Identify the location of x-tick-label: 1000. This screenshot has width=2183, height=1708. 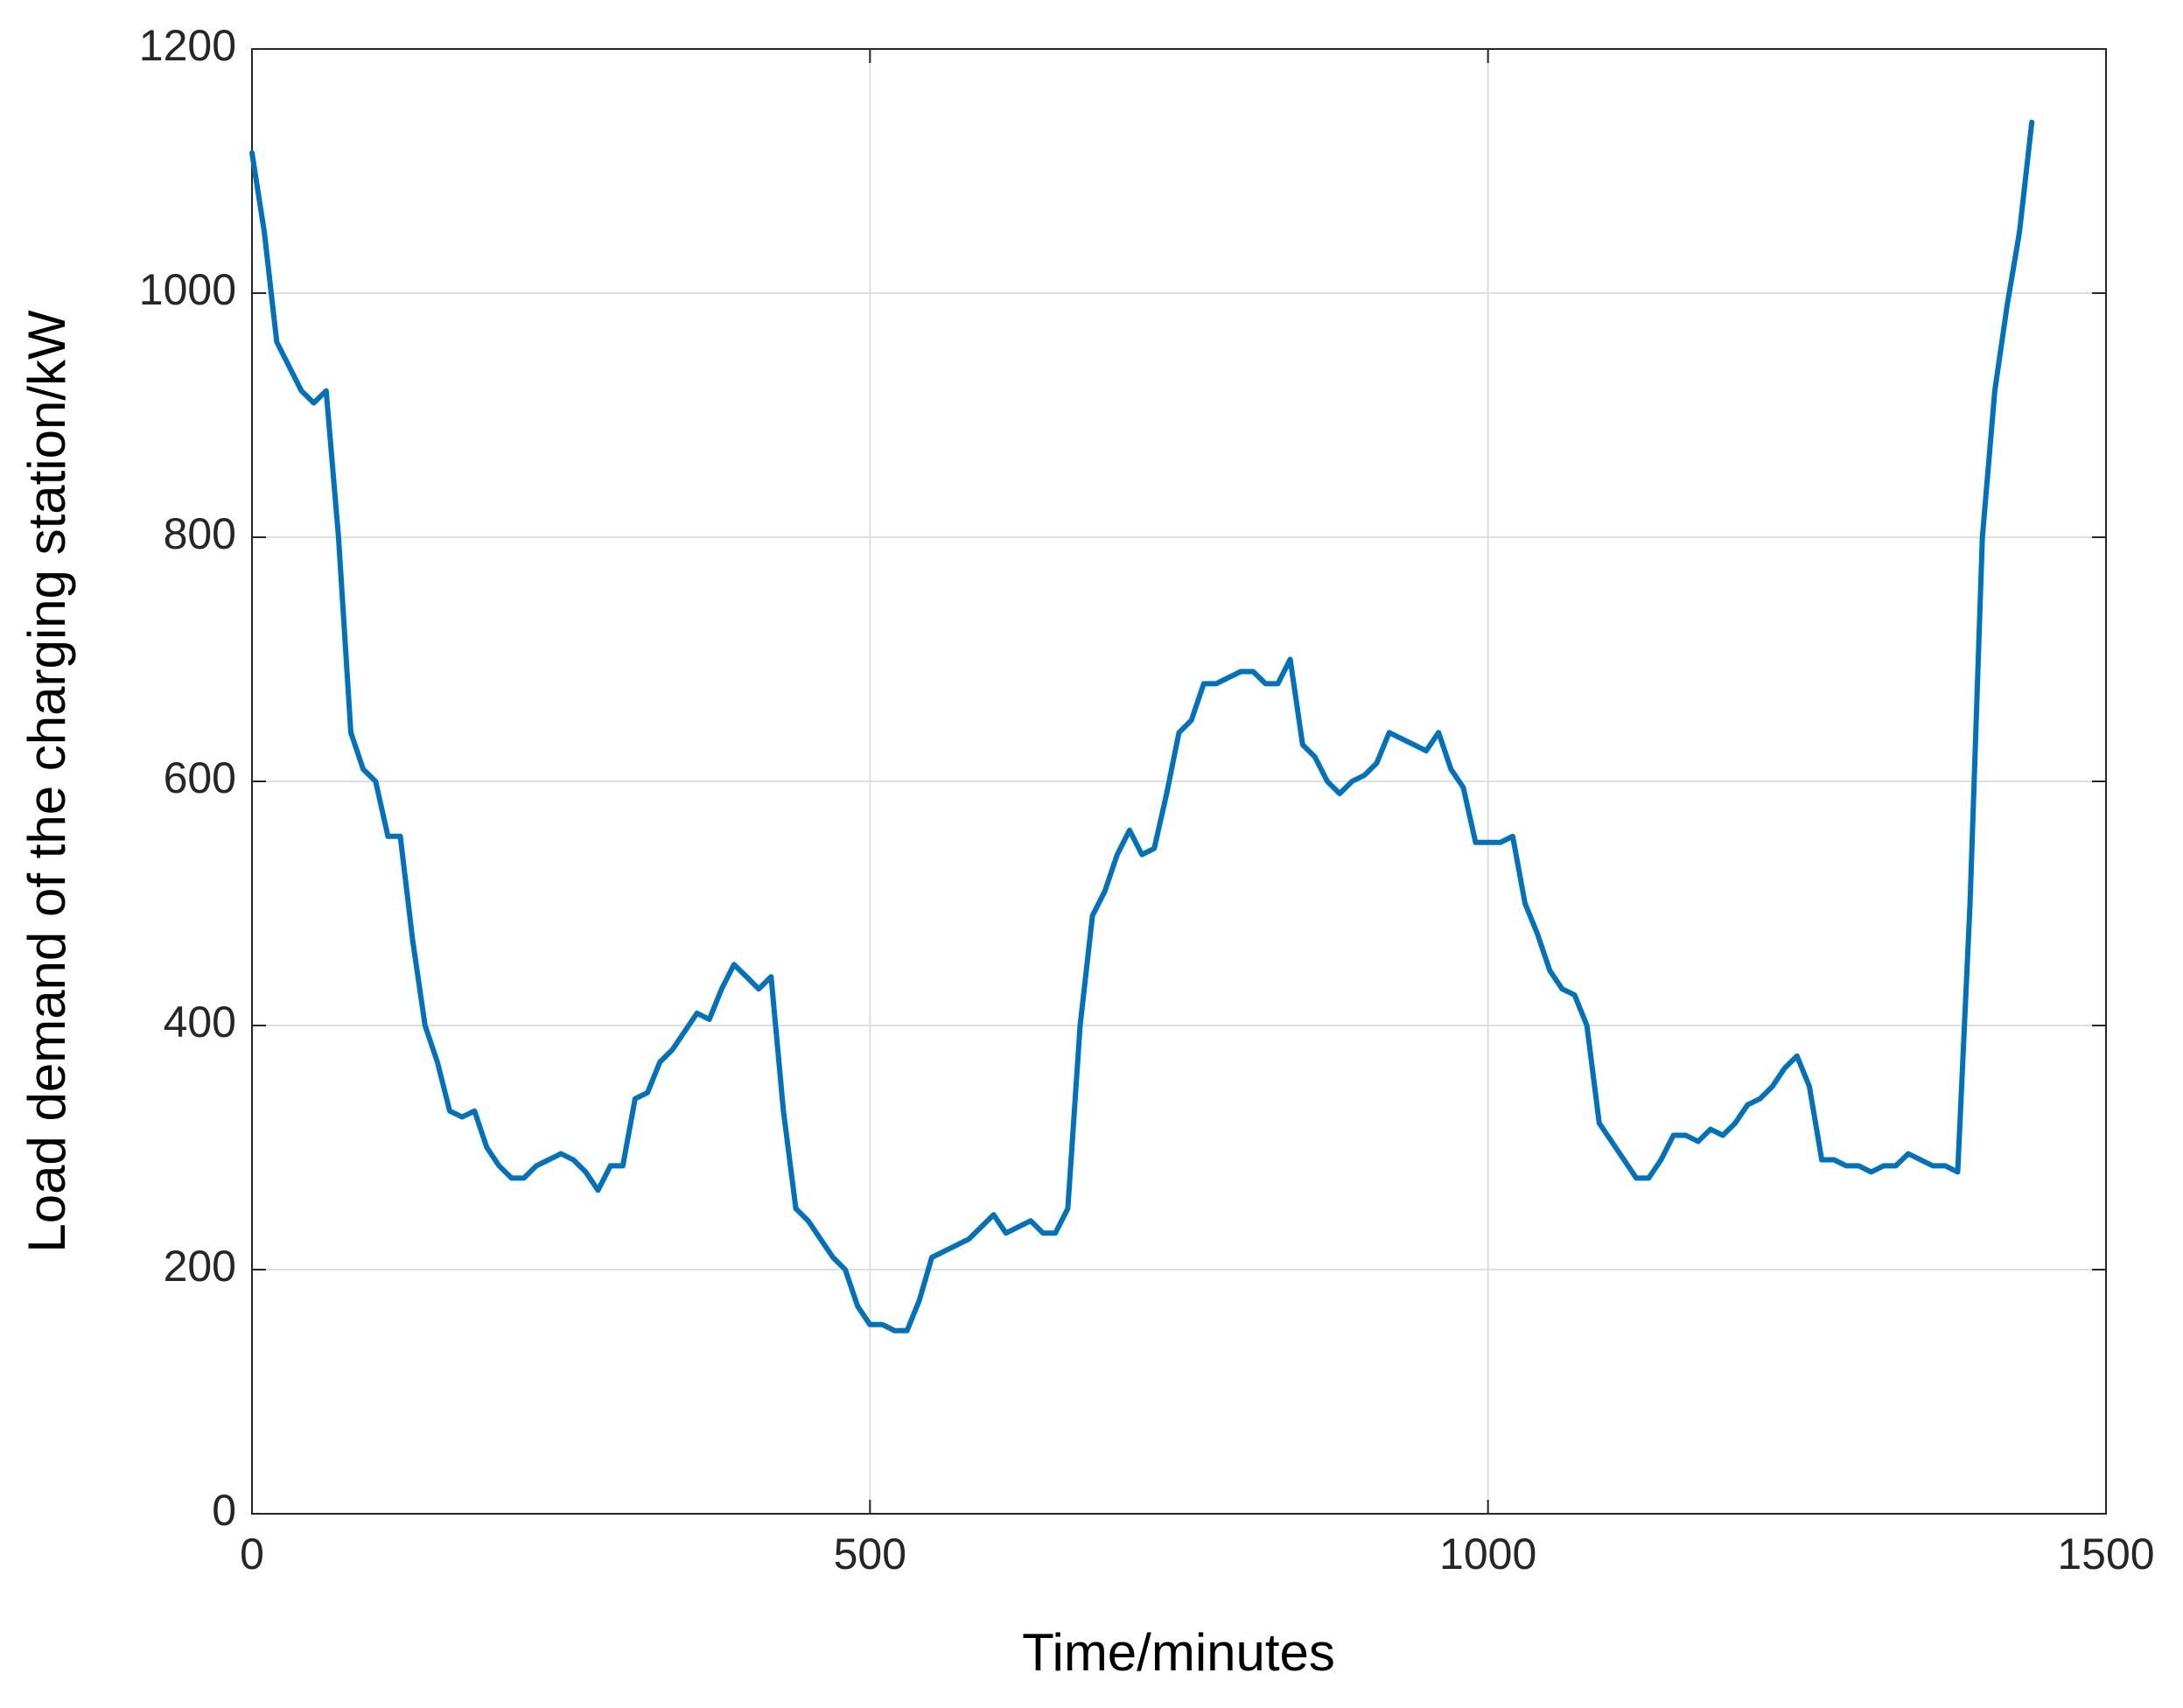
(1487, 1554).